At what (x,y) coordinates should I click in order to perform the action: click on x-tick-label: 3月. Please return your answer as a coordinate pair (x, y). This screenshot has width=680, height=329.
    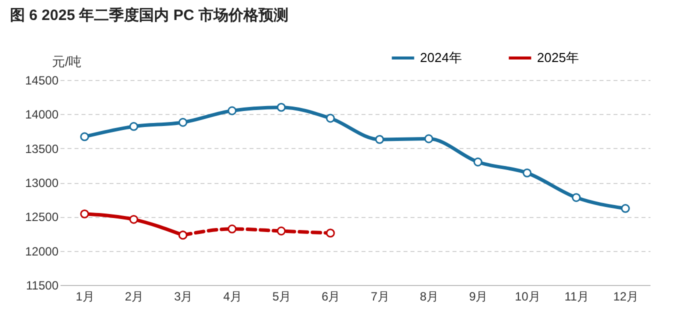
    Looking at the image, I should click on (183, 297).